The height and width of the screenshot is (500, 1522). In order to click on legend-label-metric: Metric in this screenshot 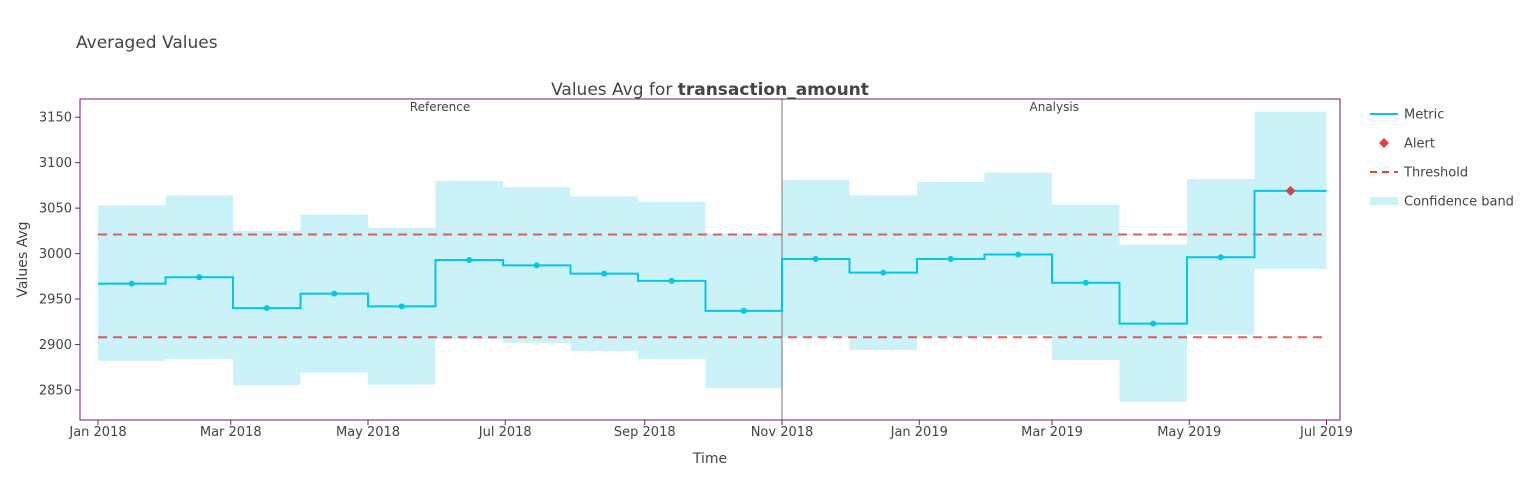, I will do `click(1424, 115)`.